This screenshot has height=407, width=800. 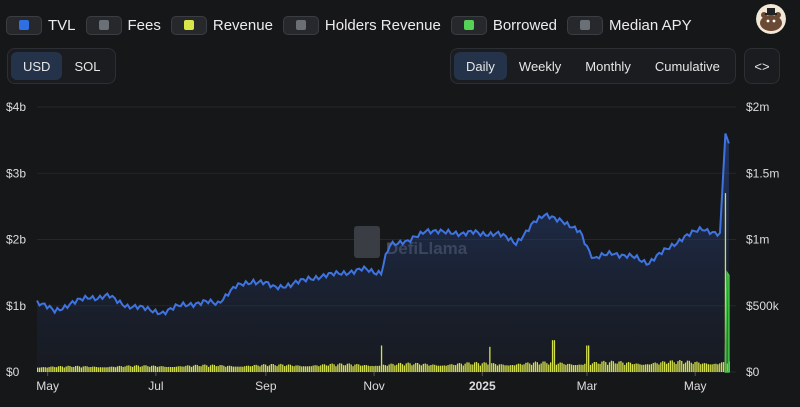 What do you see at coordinates (37, 66) in the screenshot?
I see `unit-usd-button: USD` at bounding box center [37, 66].